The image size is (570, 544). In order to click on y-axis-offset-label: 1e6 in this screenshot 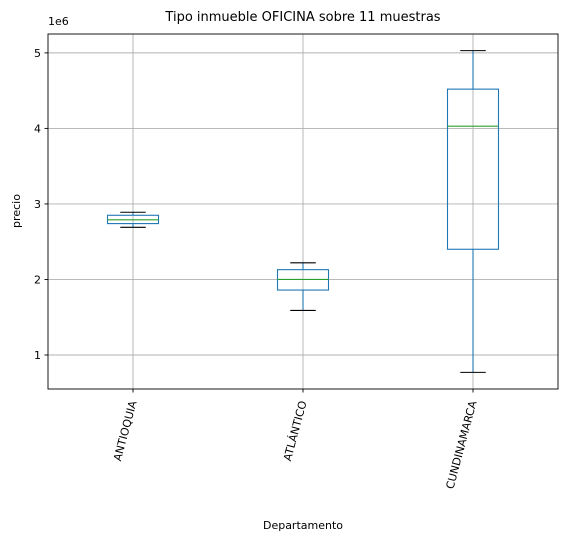, I will do `click(58, 21)`.